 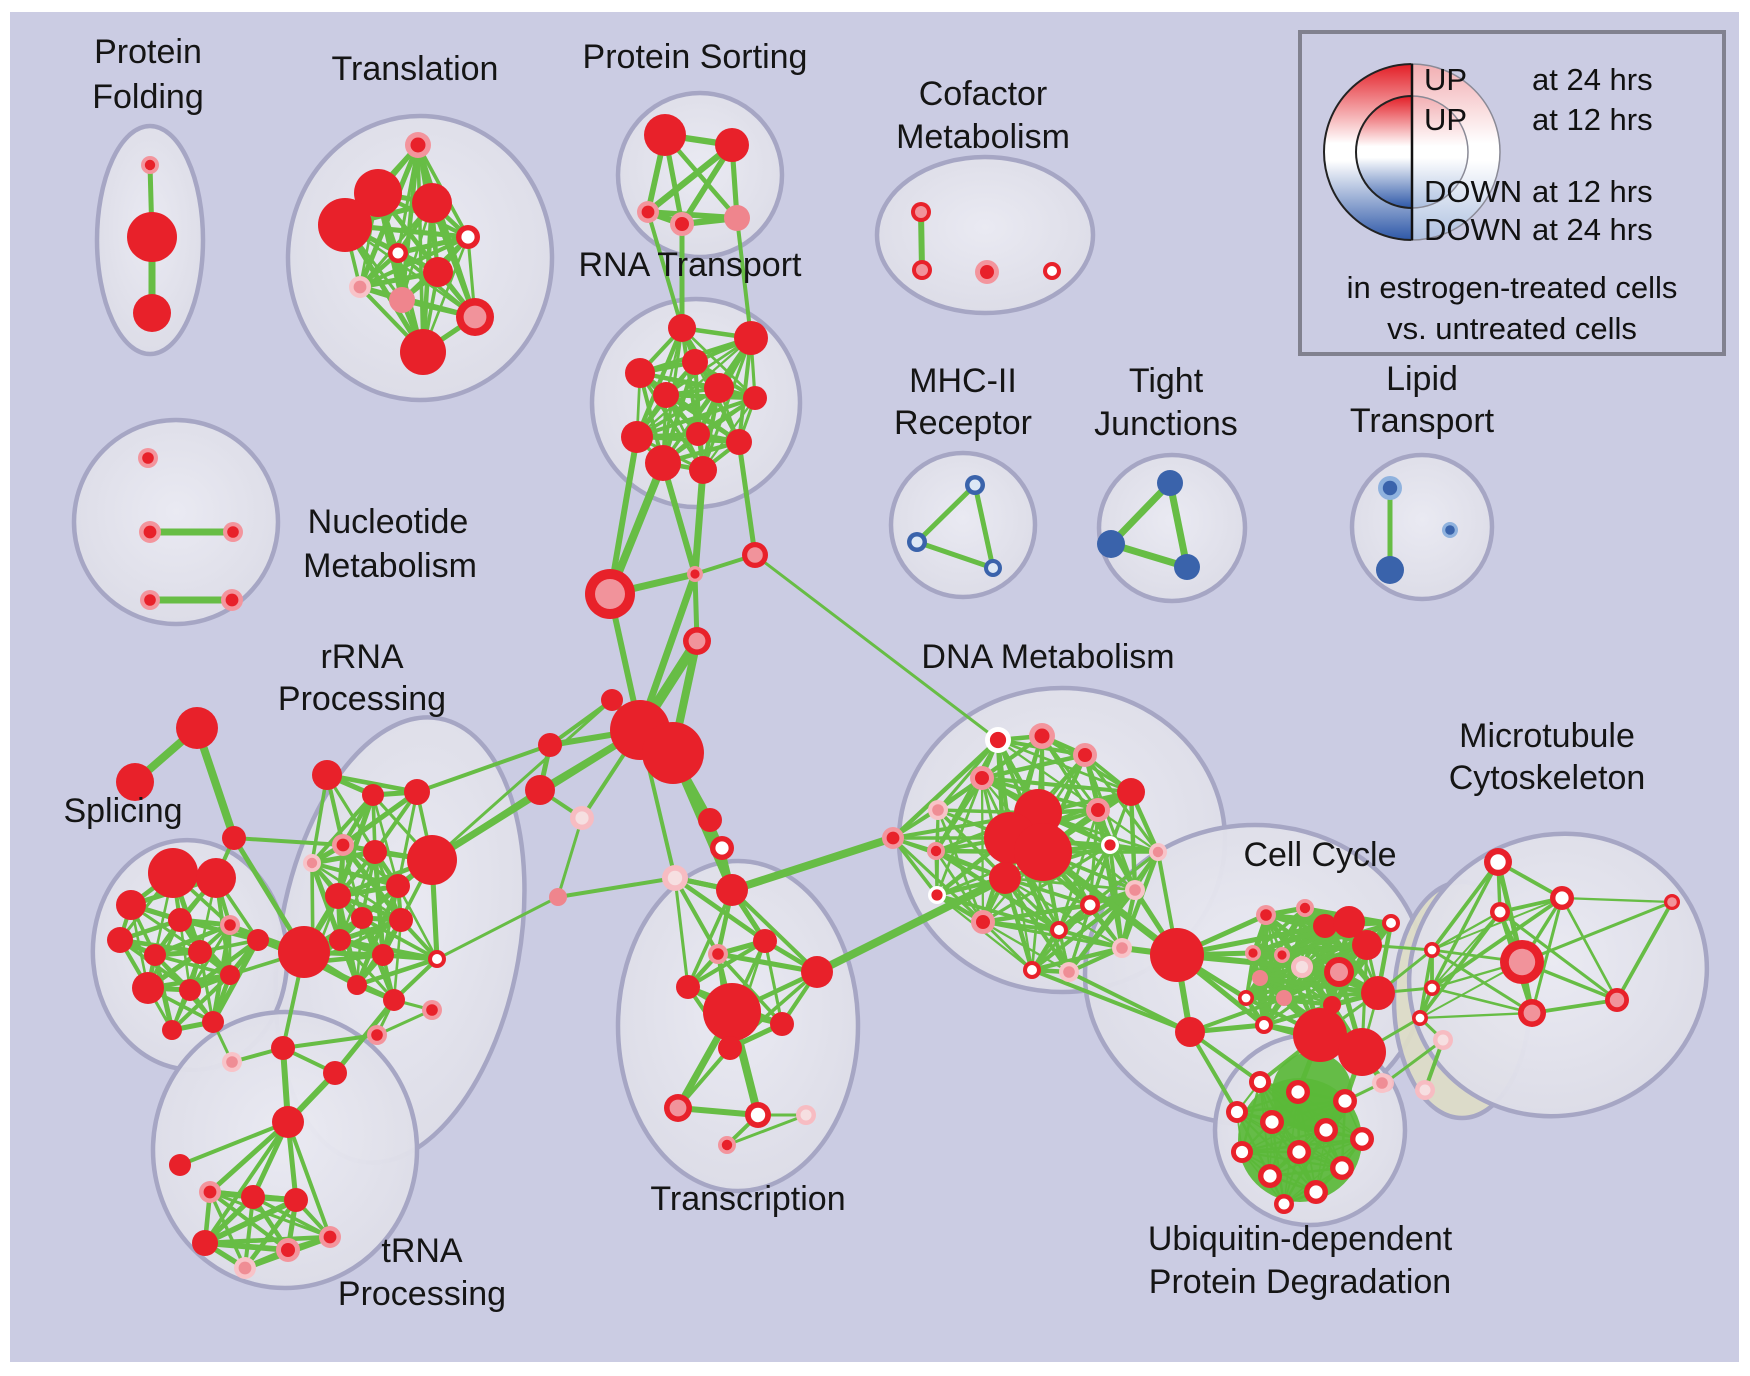 What do you see at coordinates (1166, 381) in the screenshot?
I see `cluster-label: Tight` at bounding box center [1166, 381].